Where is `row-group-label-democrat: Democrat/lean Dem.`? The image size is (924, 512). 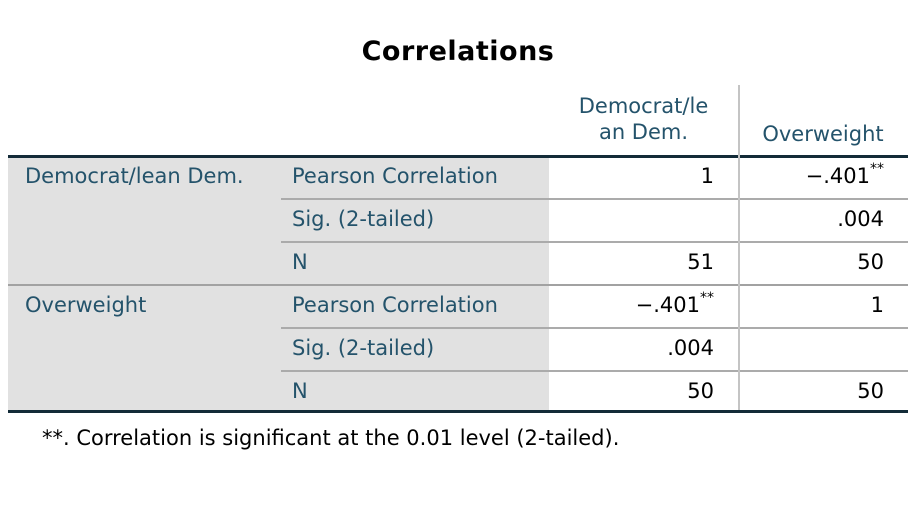
row-group-label-democrat: Democrat/lean Dem. is located at coordinates (134, 176).